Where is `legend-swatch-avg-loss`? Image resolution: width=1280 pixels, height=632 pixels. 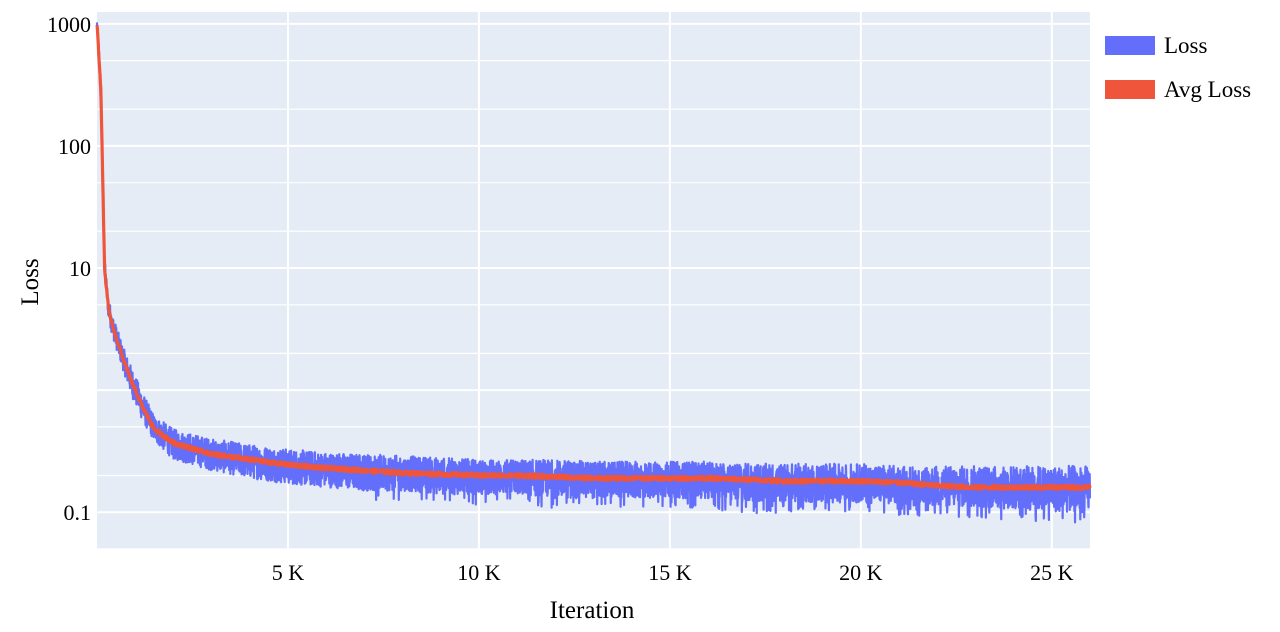 legend-swatch-avg-loss is located at coordinates (1130, 89).